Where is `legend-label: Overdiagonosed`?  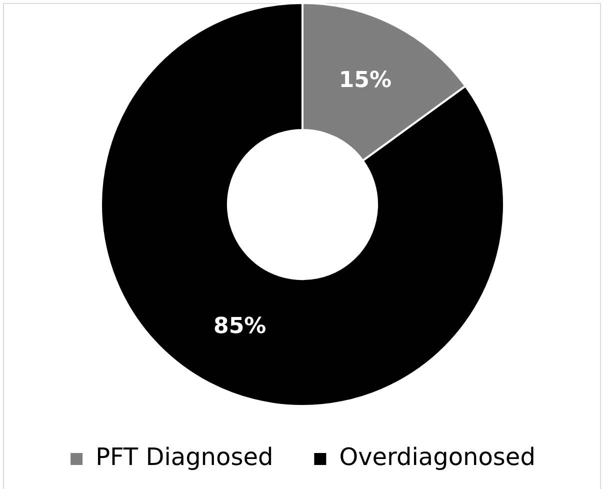
legend-label: Overdiagonosed is located at coordinates (437, 457).